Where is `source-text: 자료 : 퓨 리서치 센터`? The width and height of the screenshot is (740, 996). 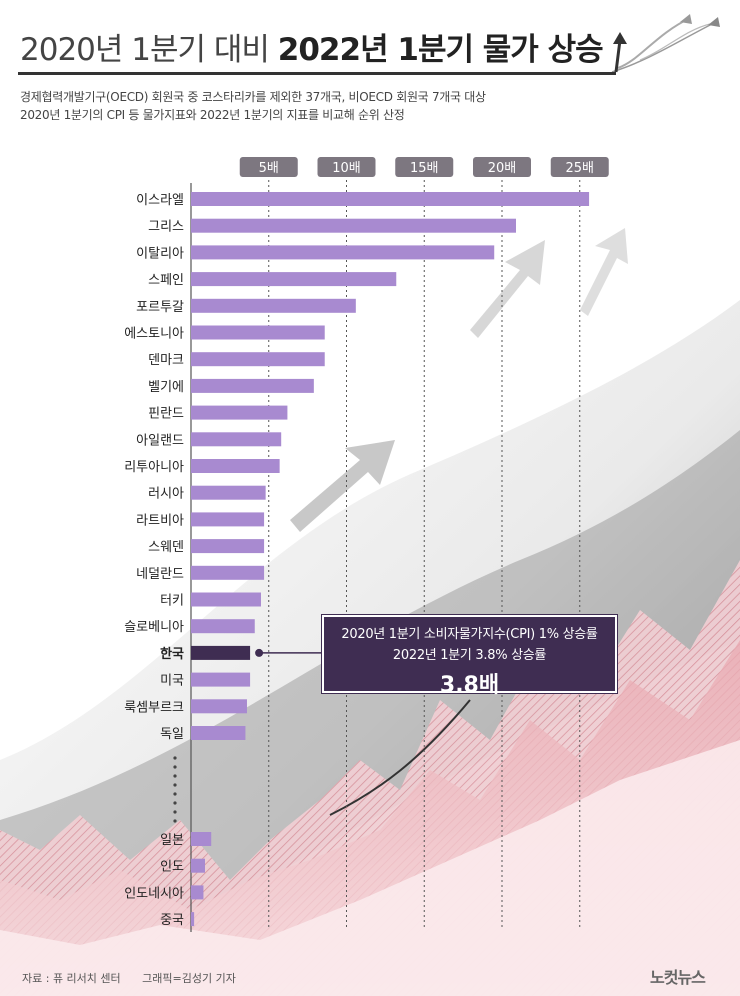 source-text: 자료 : 퓨 리서치 센터 is located at coordinates (71, 978).